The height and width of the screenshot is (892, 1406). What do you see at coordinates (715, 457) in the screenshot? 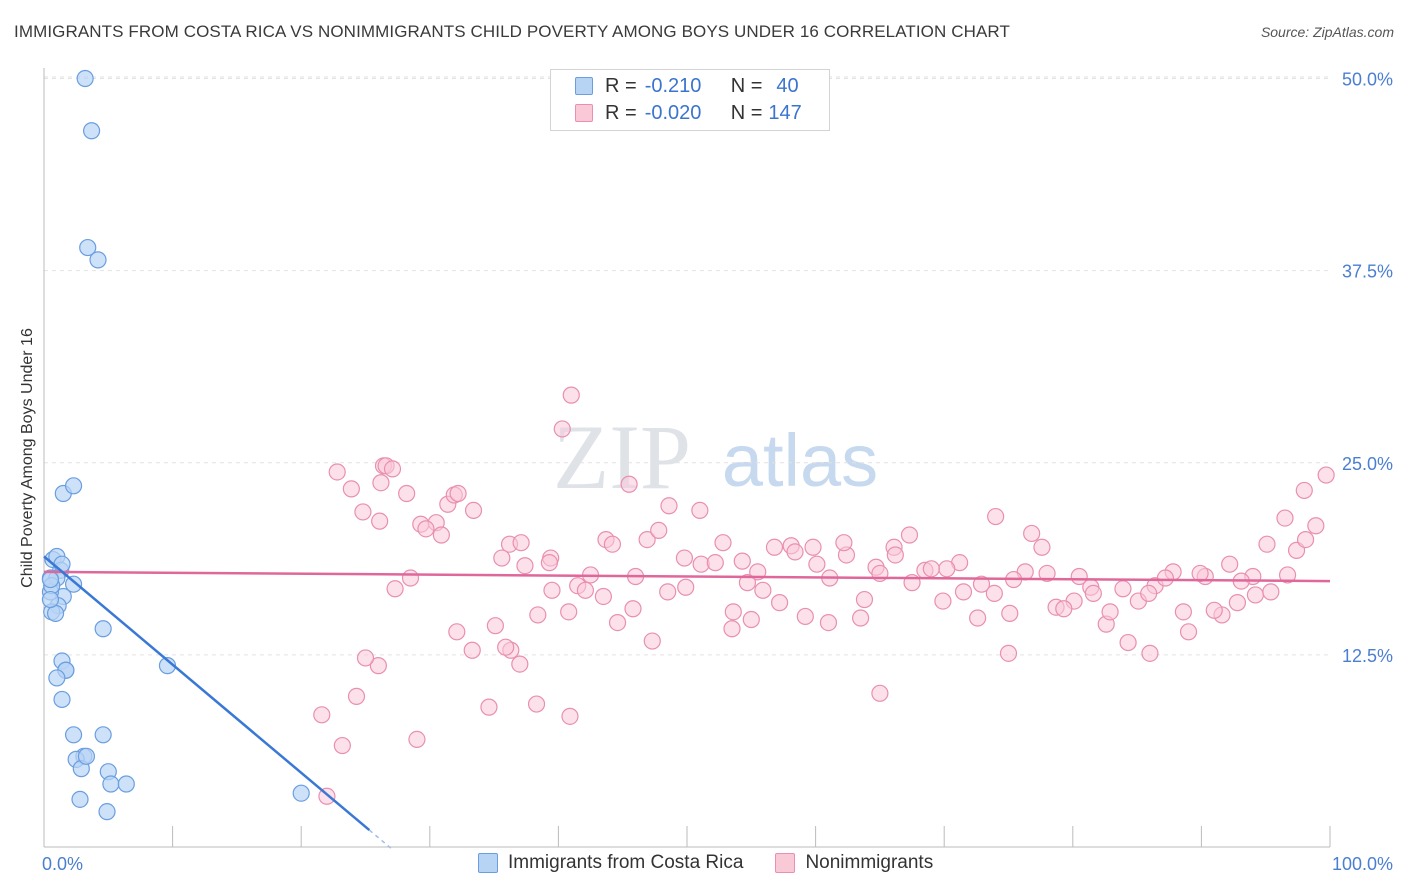
I see `watermark: ZIP atlas` at bounding box center [715, 457].